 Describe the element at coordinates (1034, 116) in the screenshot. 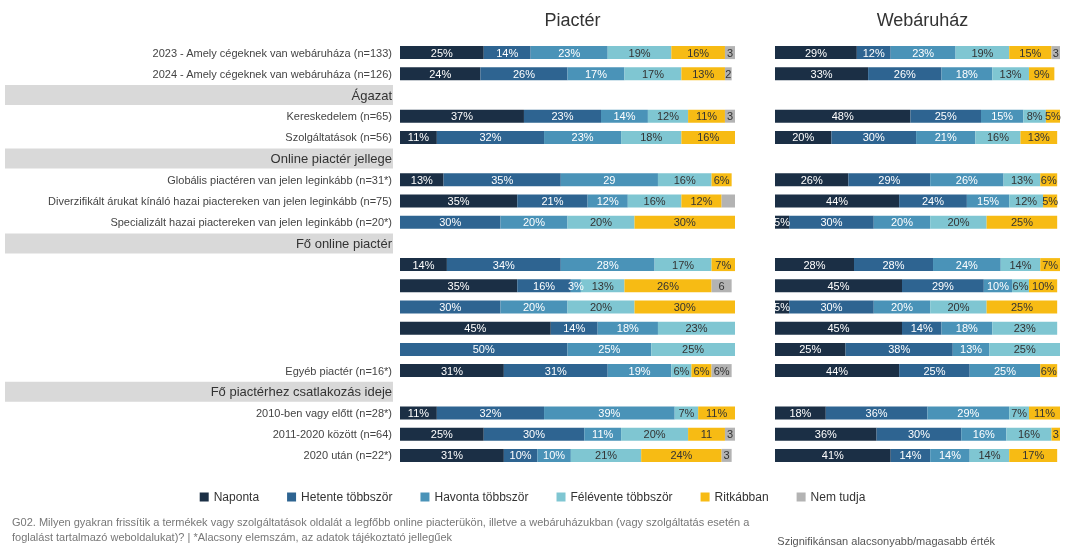

I see `data-label: 8%` at that location.